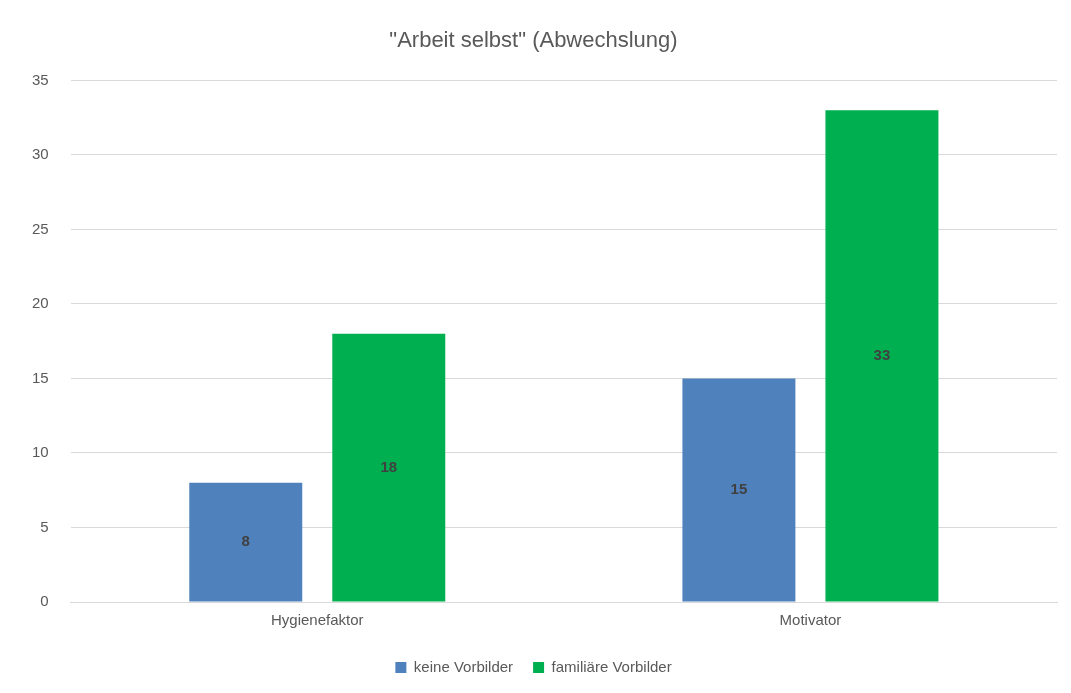 This screenshot has width=1071, height=693. What do you see at coordinates (40, 154) in the screenshot?
I see `y-tick-label: 30` at bounding box center [40, 154].